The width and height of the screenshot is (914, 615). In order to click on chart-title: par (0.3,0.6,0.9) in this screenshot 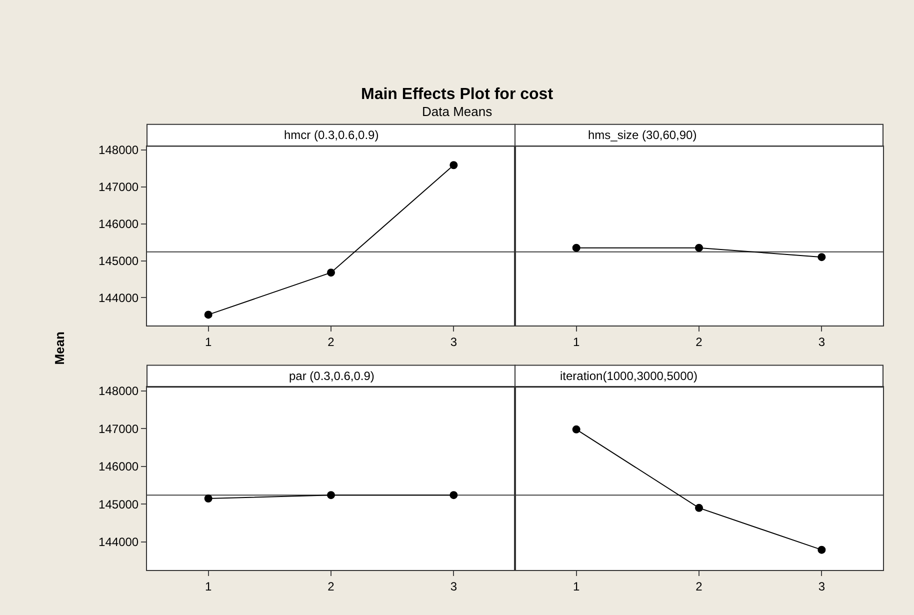, I will do `click(331, 376)`.